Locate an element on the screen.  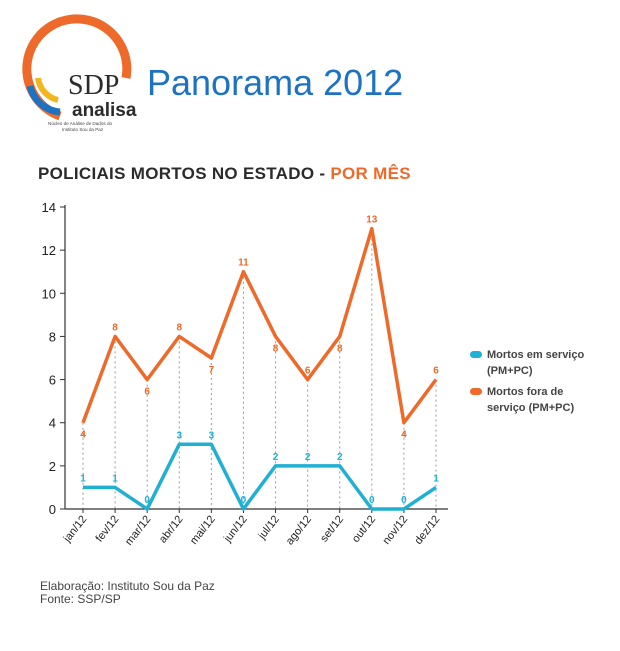
logo-sub-text: analisa is located at coordinates (104, 110).